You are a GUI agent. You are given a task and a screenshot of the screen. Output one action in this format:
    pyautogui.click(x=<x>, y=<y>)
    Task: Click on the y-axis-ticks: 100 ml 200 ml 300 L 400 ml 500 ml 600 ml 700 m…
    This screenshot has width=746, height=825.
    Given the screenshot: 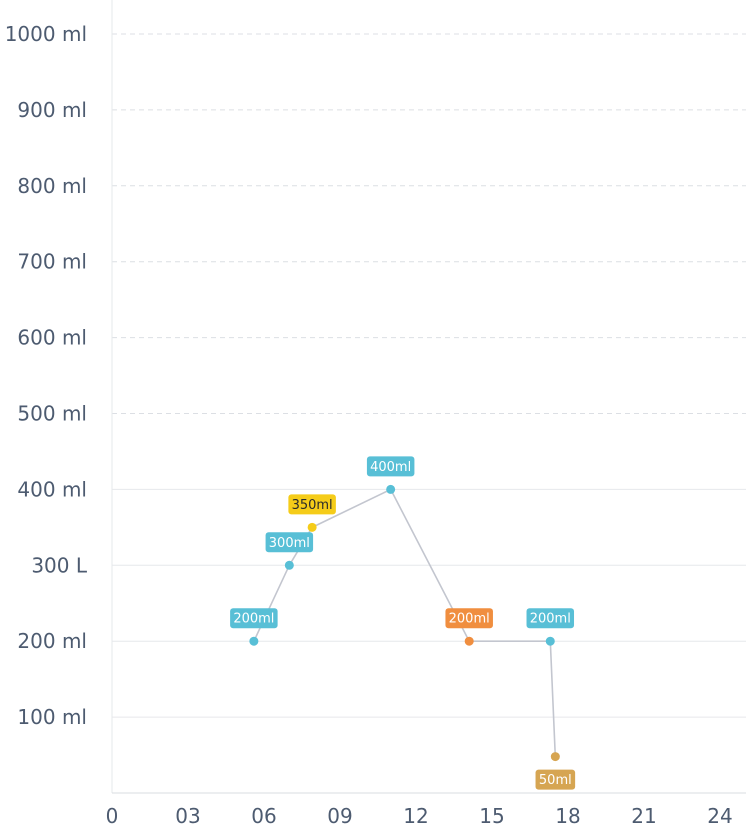 What is the action you would take?
    pyautogui.click(x=46, y=375)
    